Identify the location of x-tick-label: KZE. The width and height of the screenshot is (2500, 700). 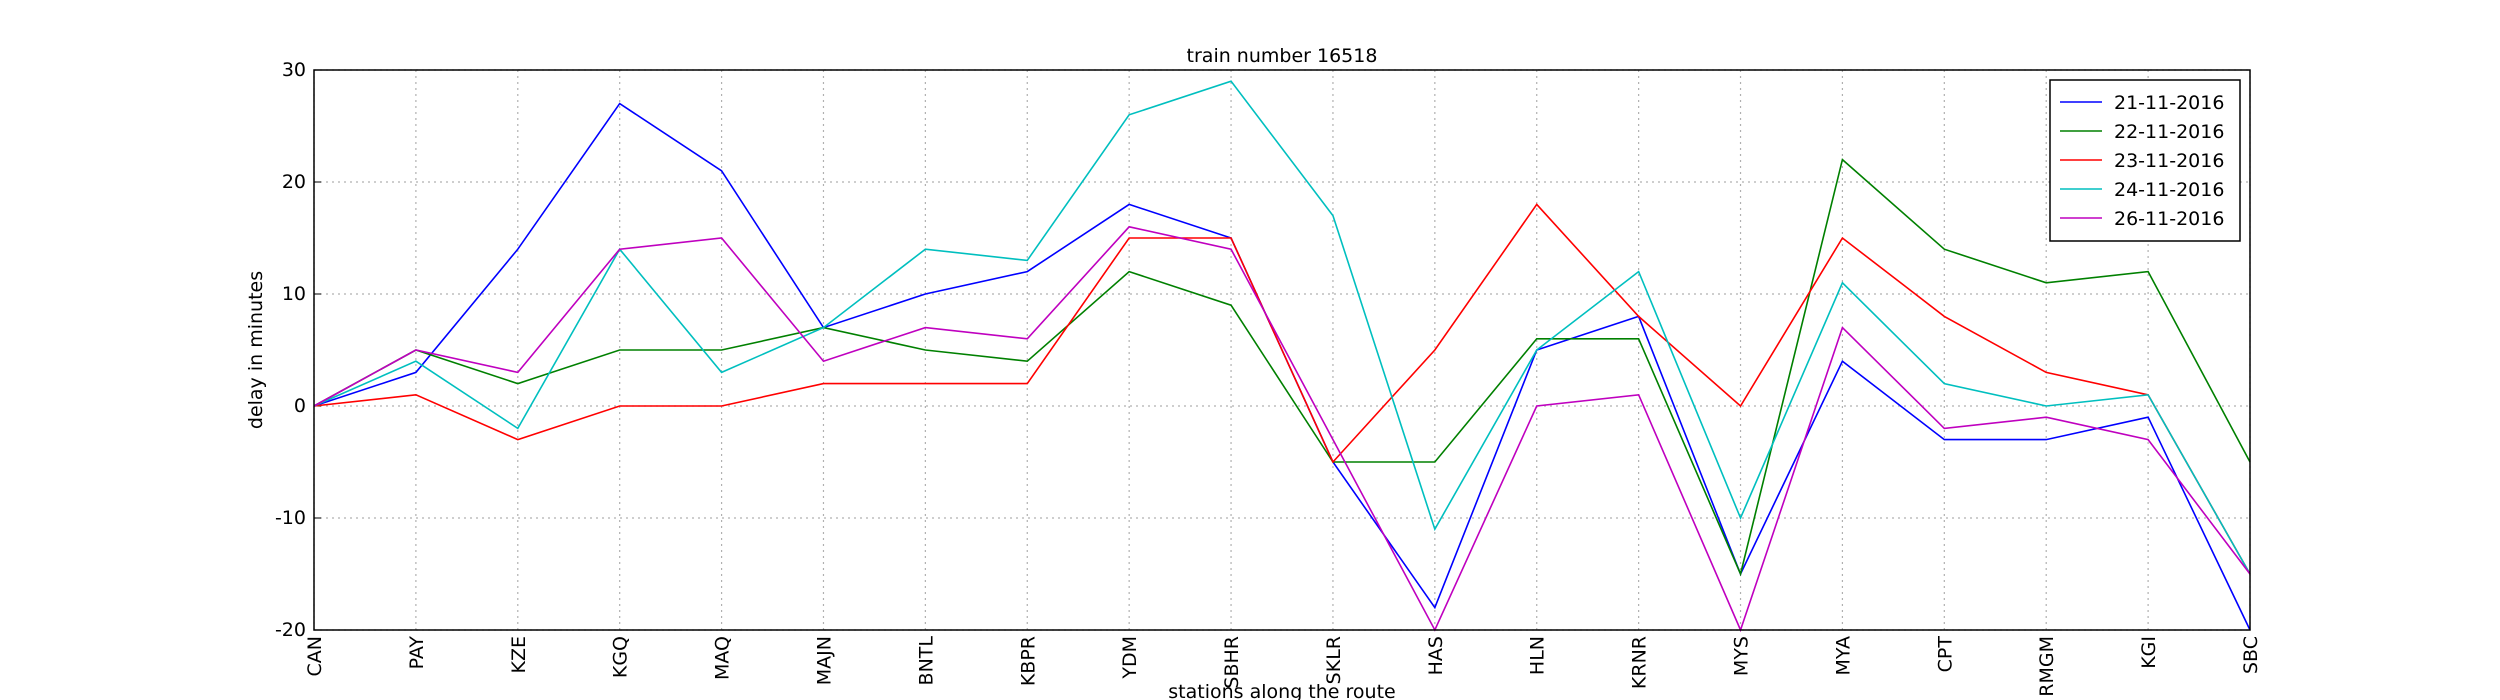
(519, 654).